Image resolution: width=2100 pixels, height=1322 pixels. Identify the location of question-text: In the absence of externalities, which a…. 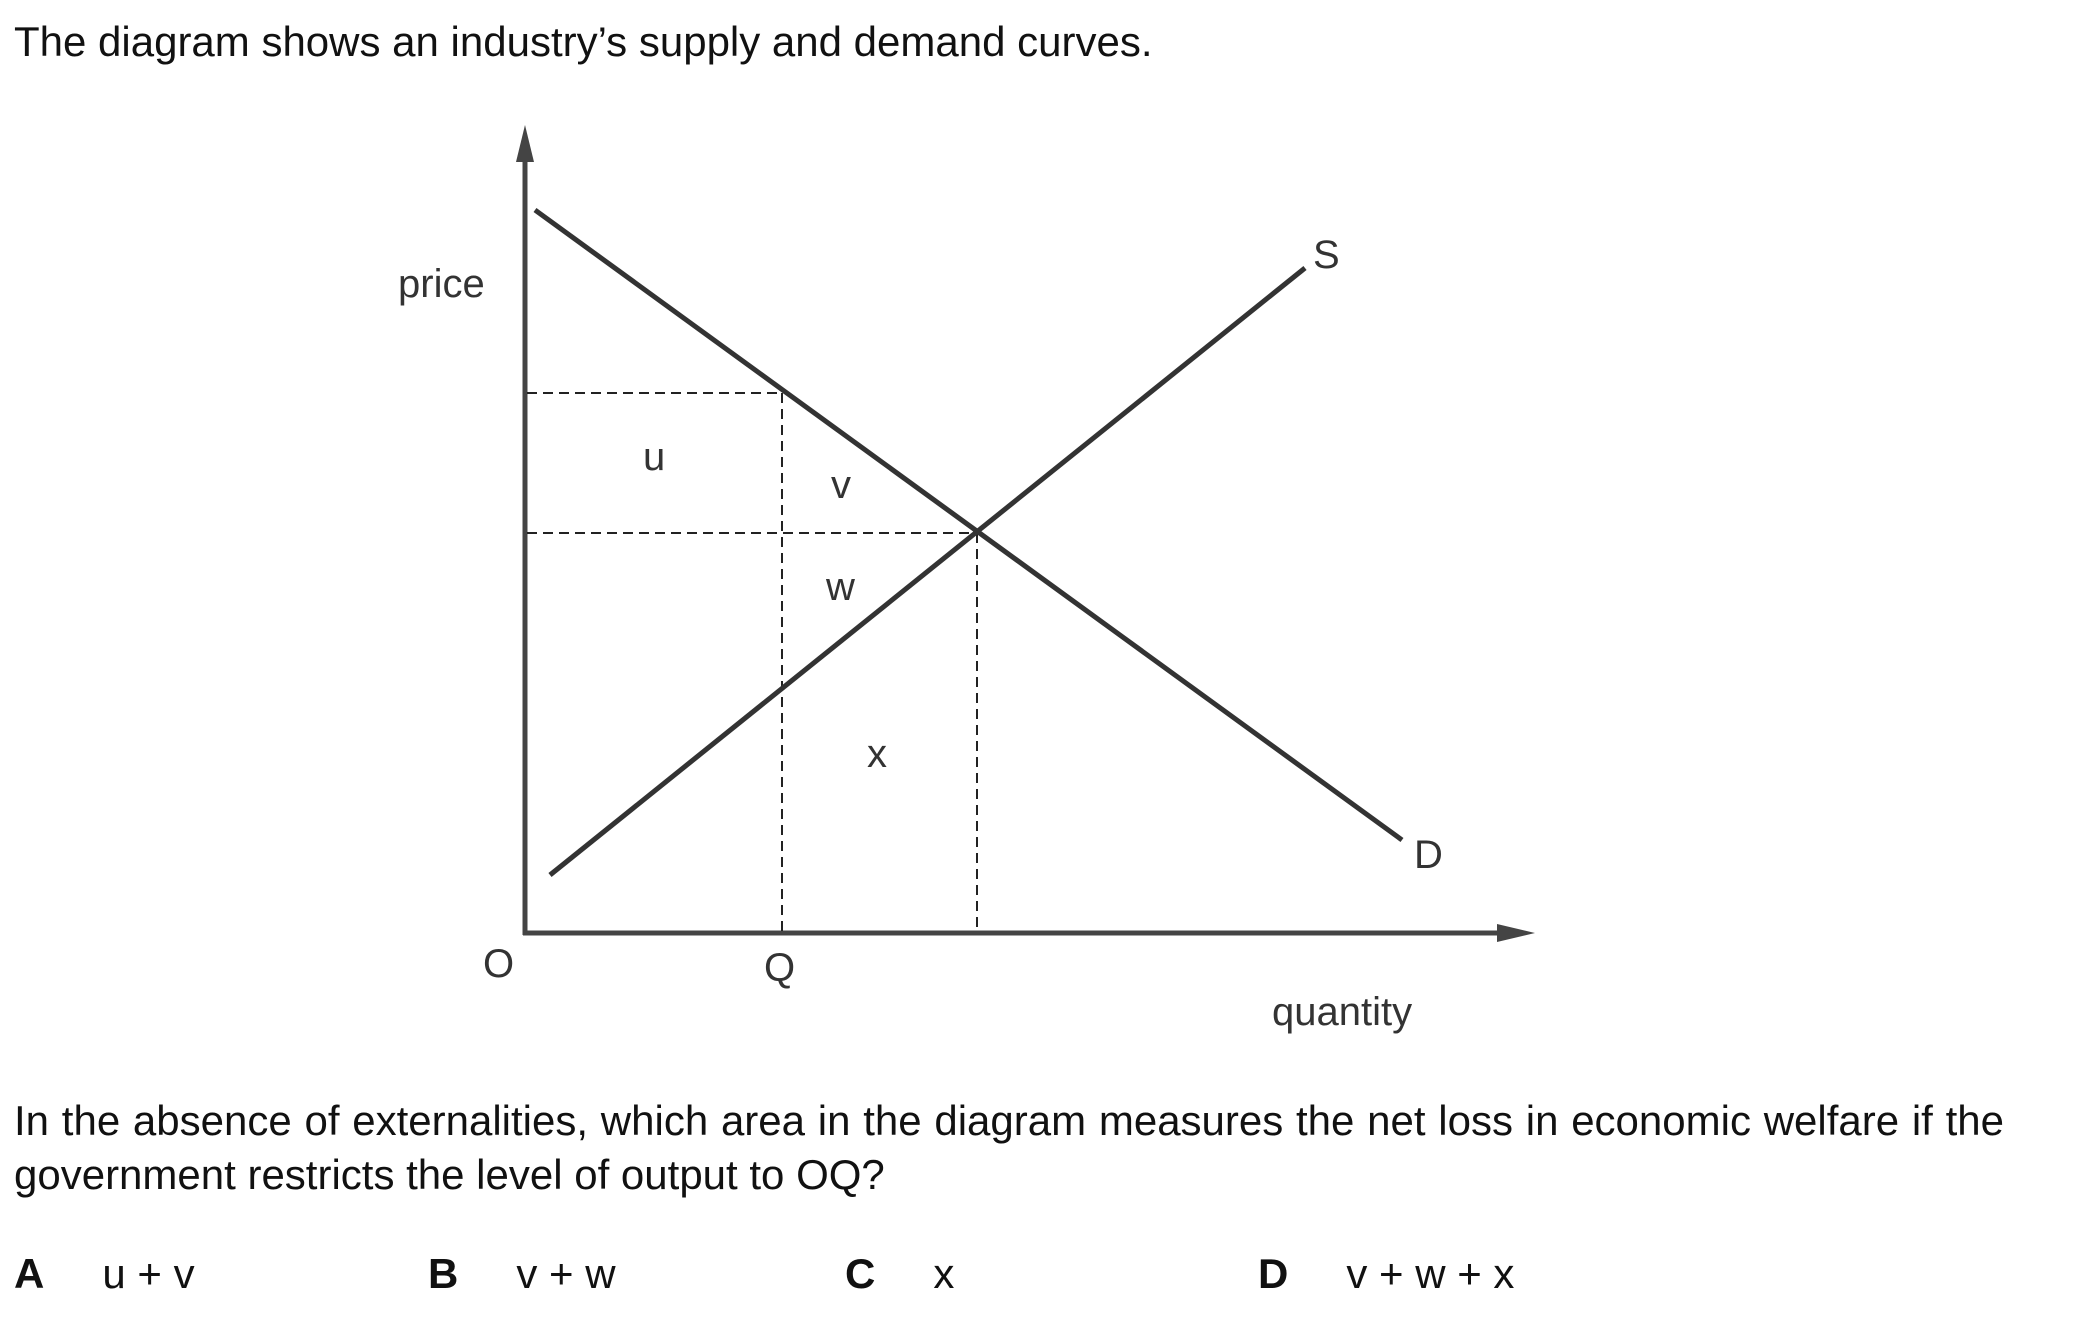
(1009, 1147).